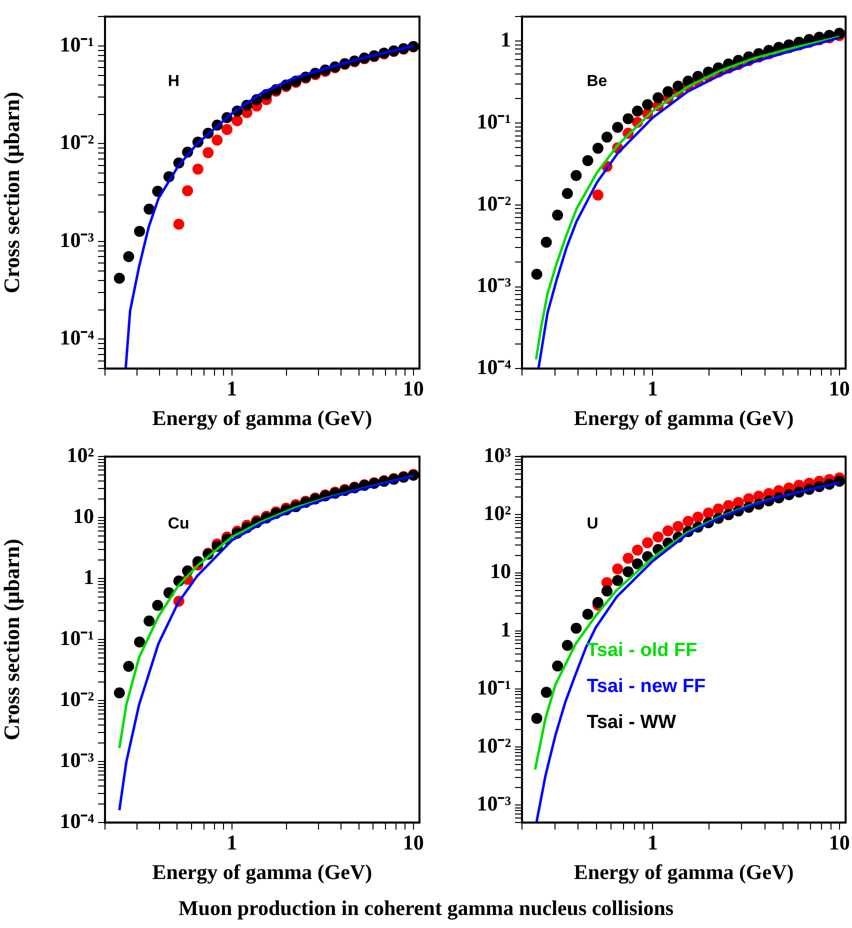 Image resolution: width=852 pixels, height=928 pixels. What do you see at coordinates (642, 650) in the screenshot?
I see `series-label: Tsai - old FF` at bounding box center [642, 650].